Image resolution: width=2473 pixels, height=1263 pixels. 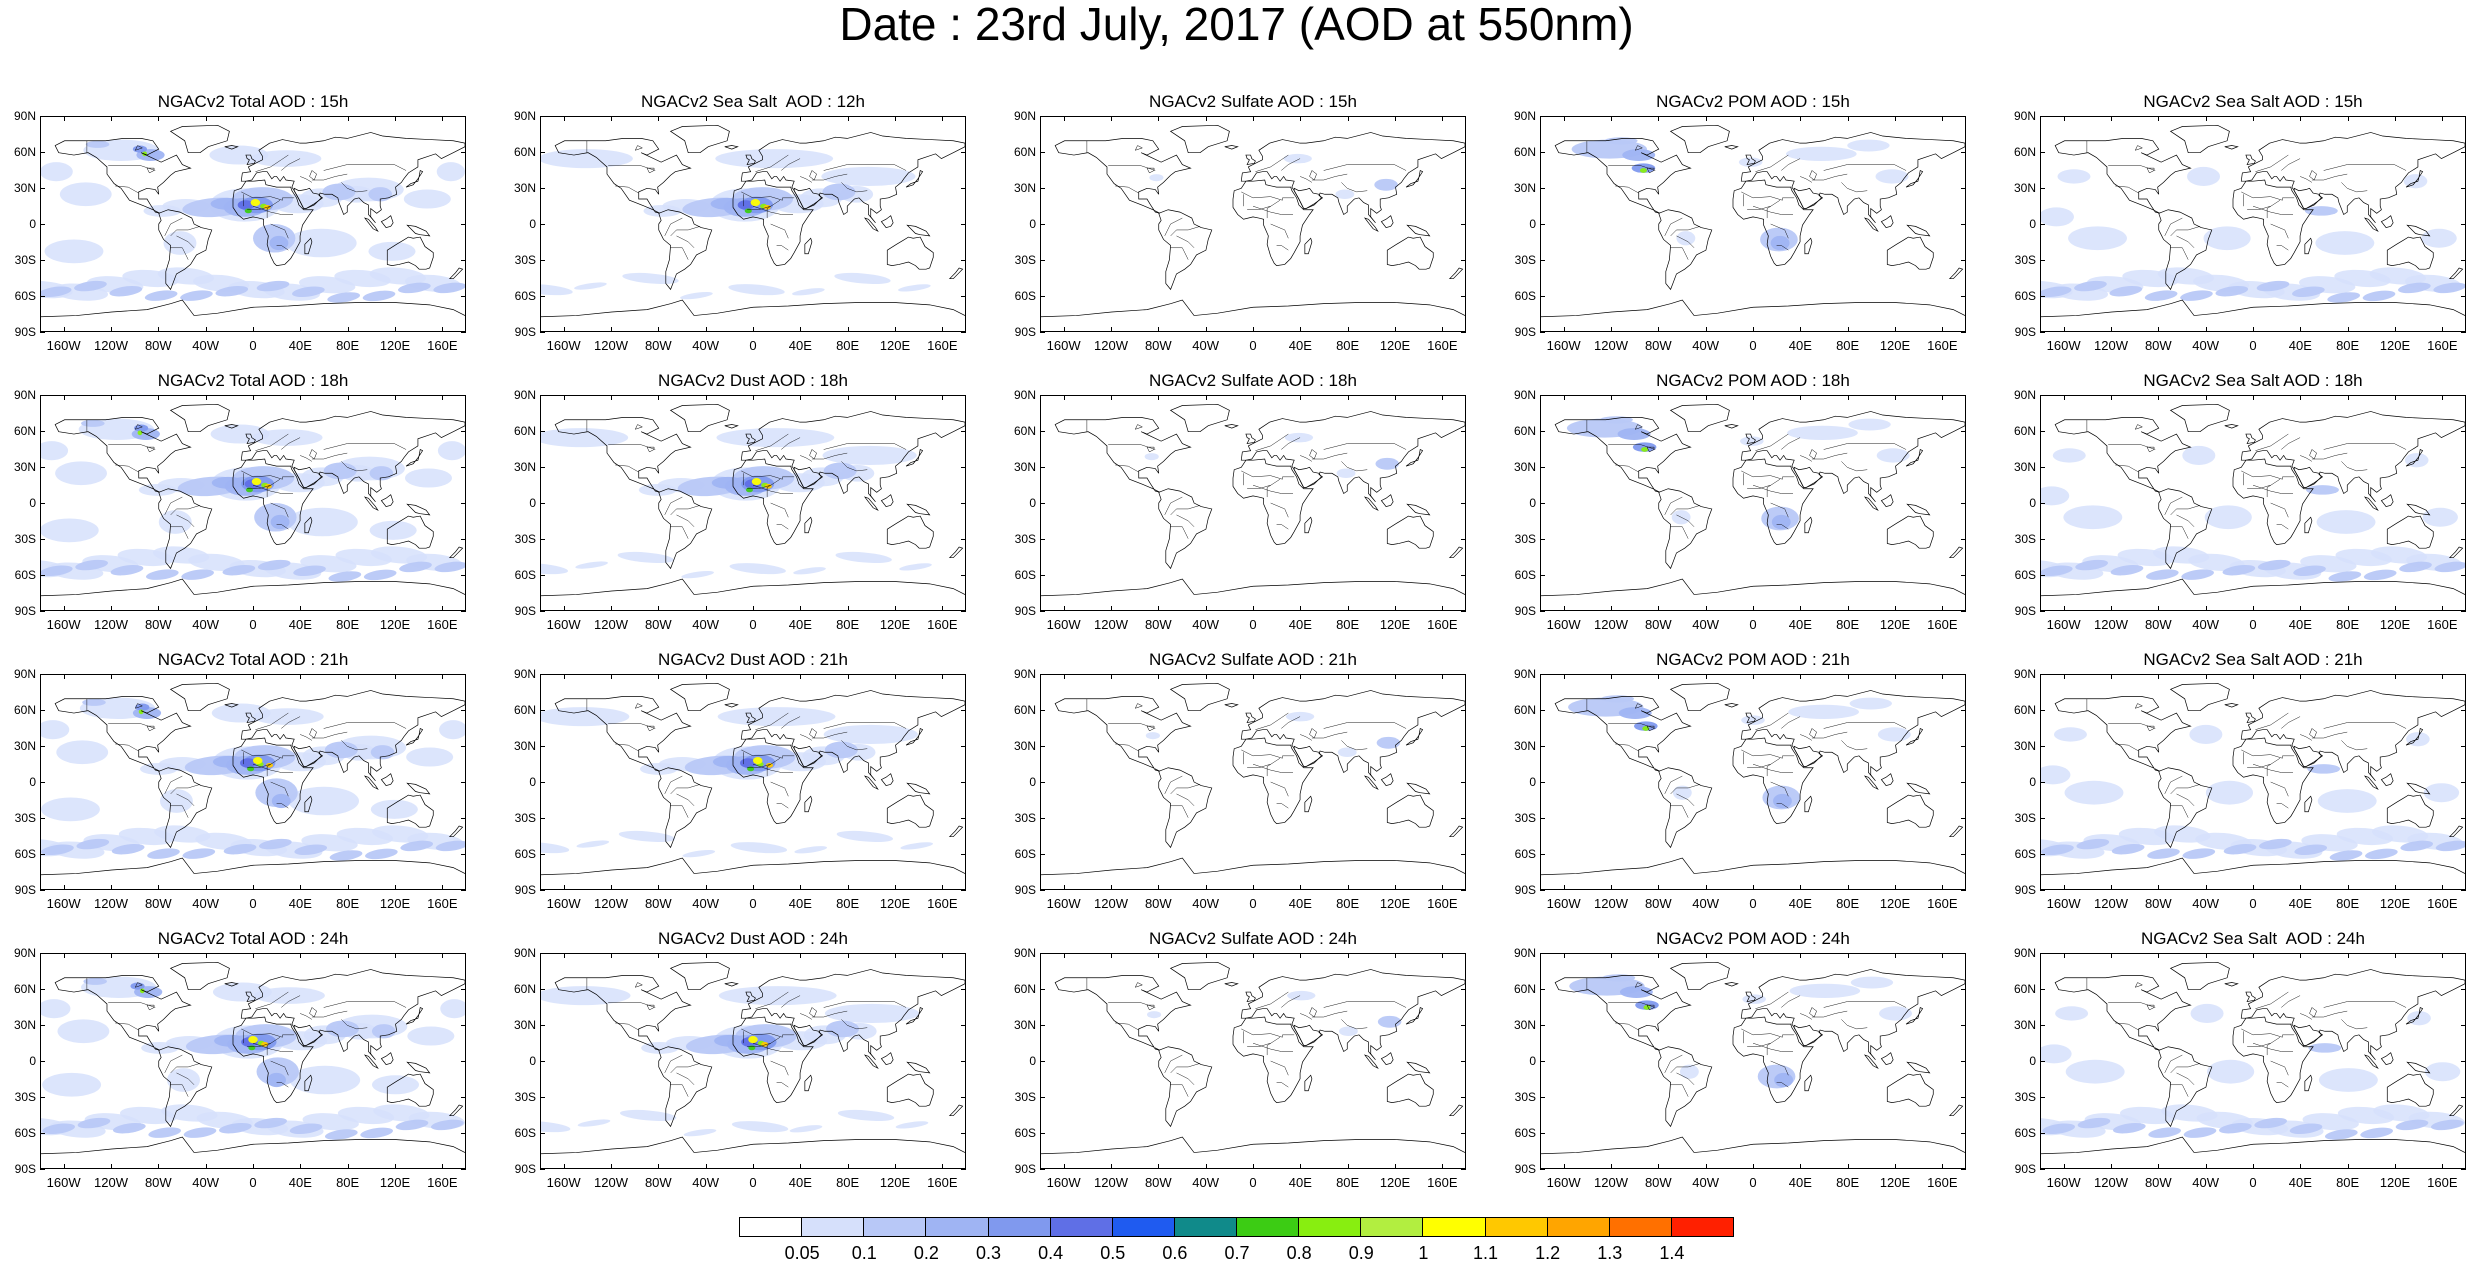 I want to click on colorbar-label: 0.1, so click(x=864, y=1253).